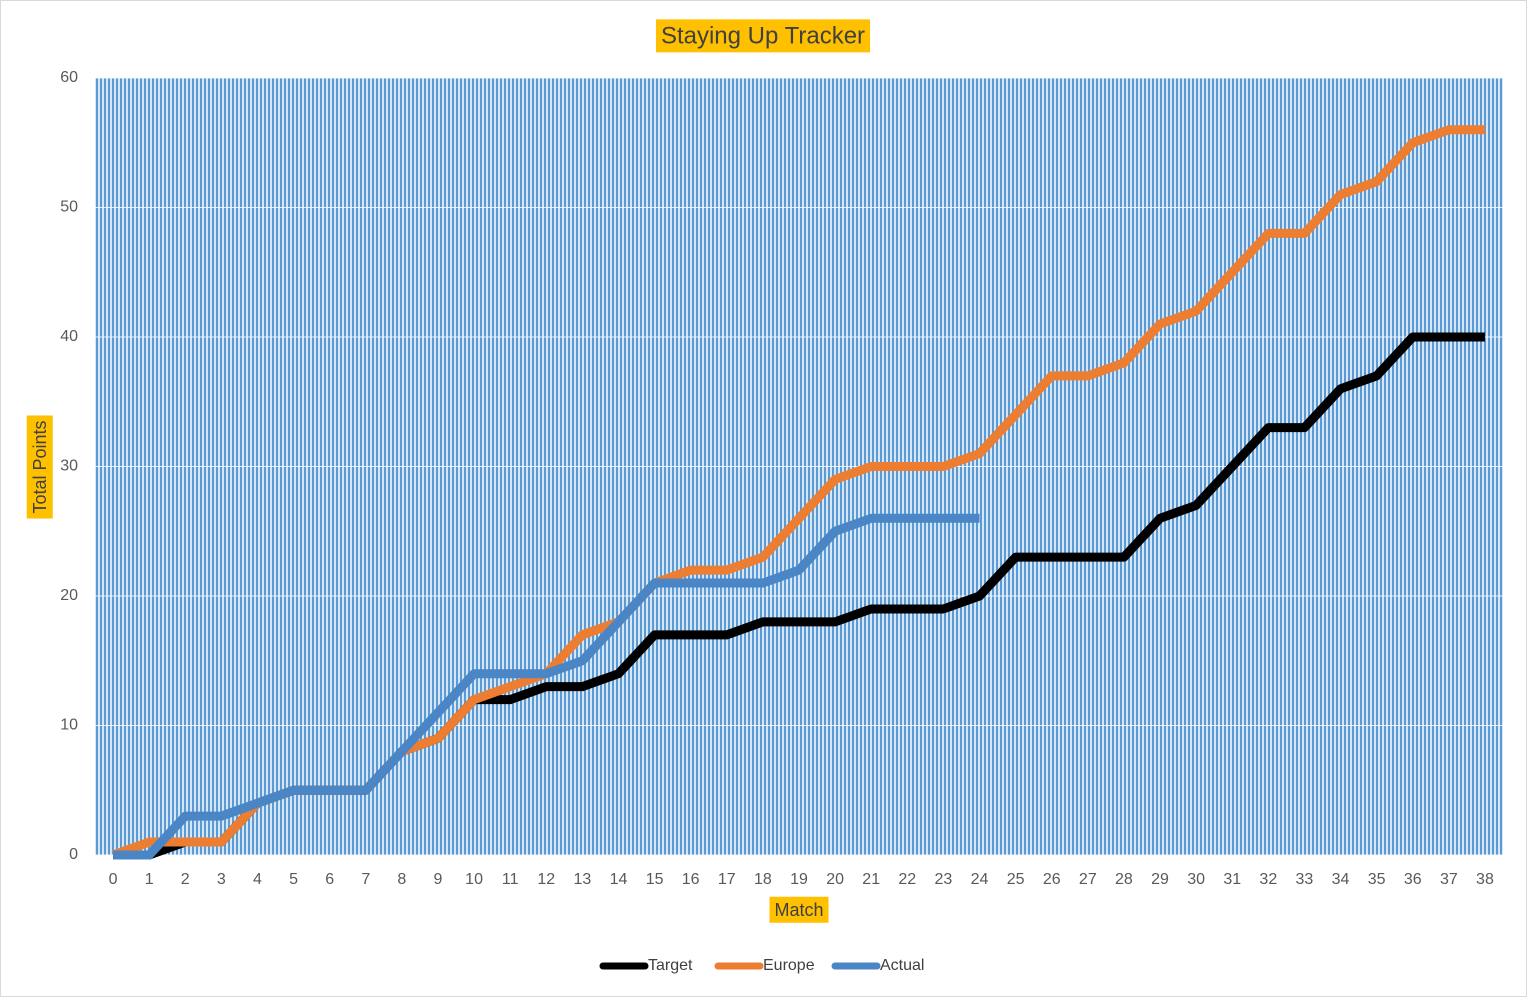 The image size is (1527, 997). Describe the element at coordinates (69, 725) in the screenshot. I see `y-tick-label: 10` at that location.